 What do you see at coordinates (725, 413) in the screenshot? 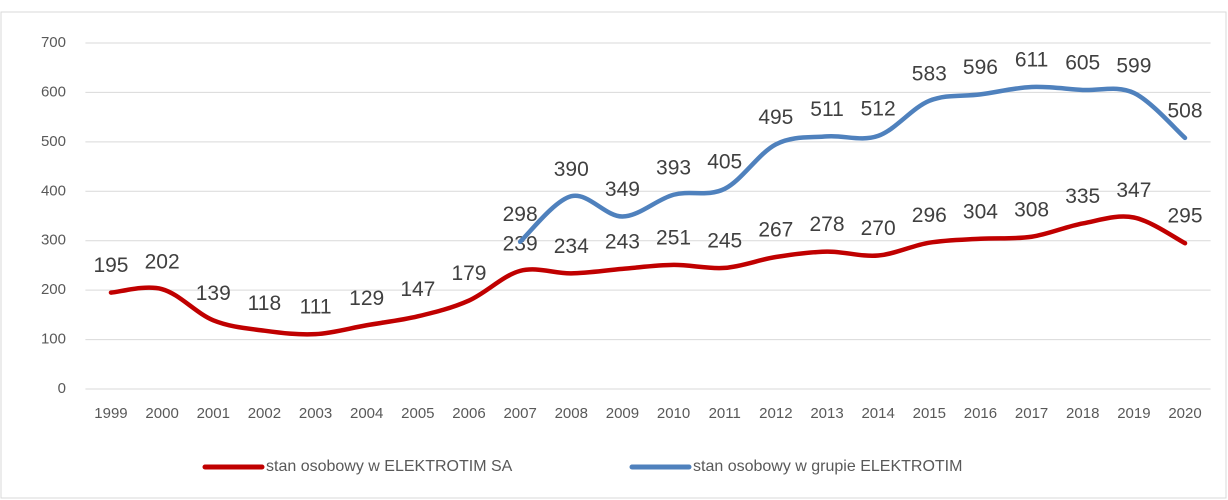
I see `x-tick-label: 2011` at bounding box center [725, 413].